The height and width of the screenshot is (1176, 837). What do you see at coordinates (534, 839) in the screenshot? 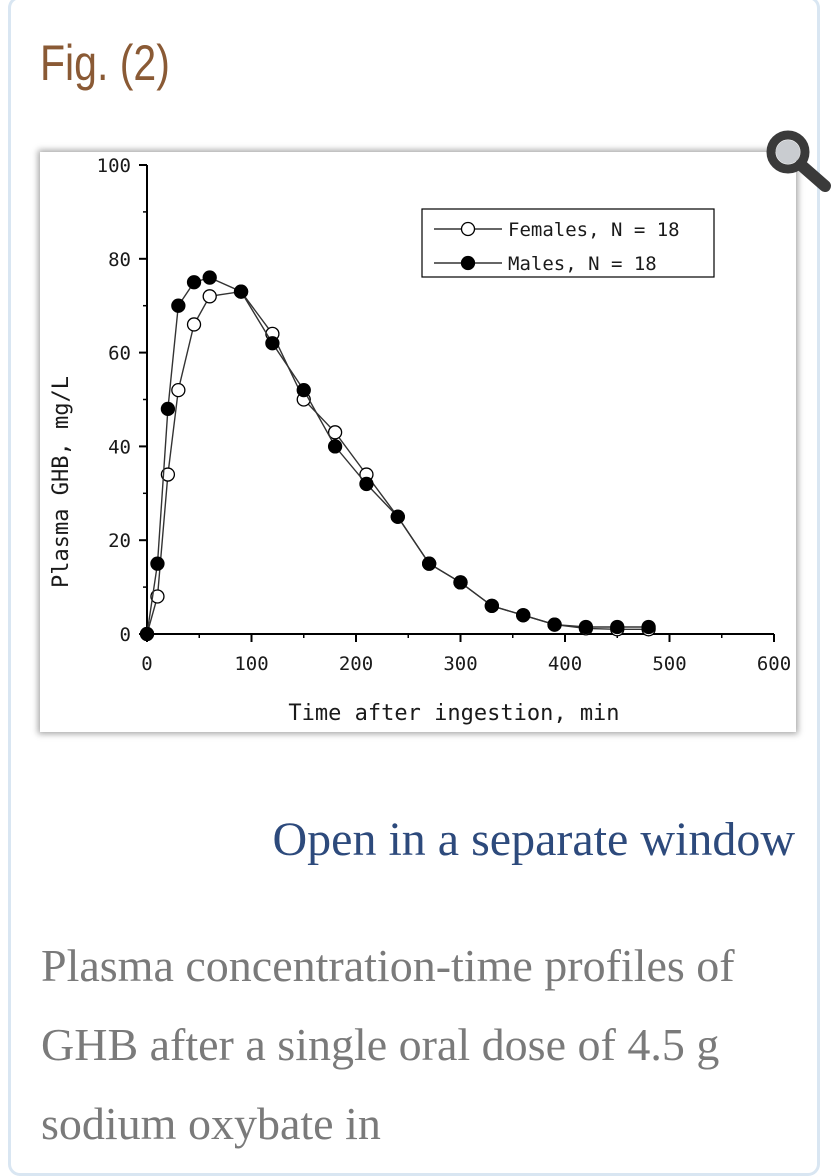
I see `open-in-separate-window-link: Open in a separate window` at bounding box center [534, 839].